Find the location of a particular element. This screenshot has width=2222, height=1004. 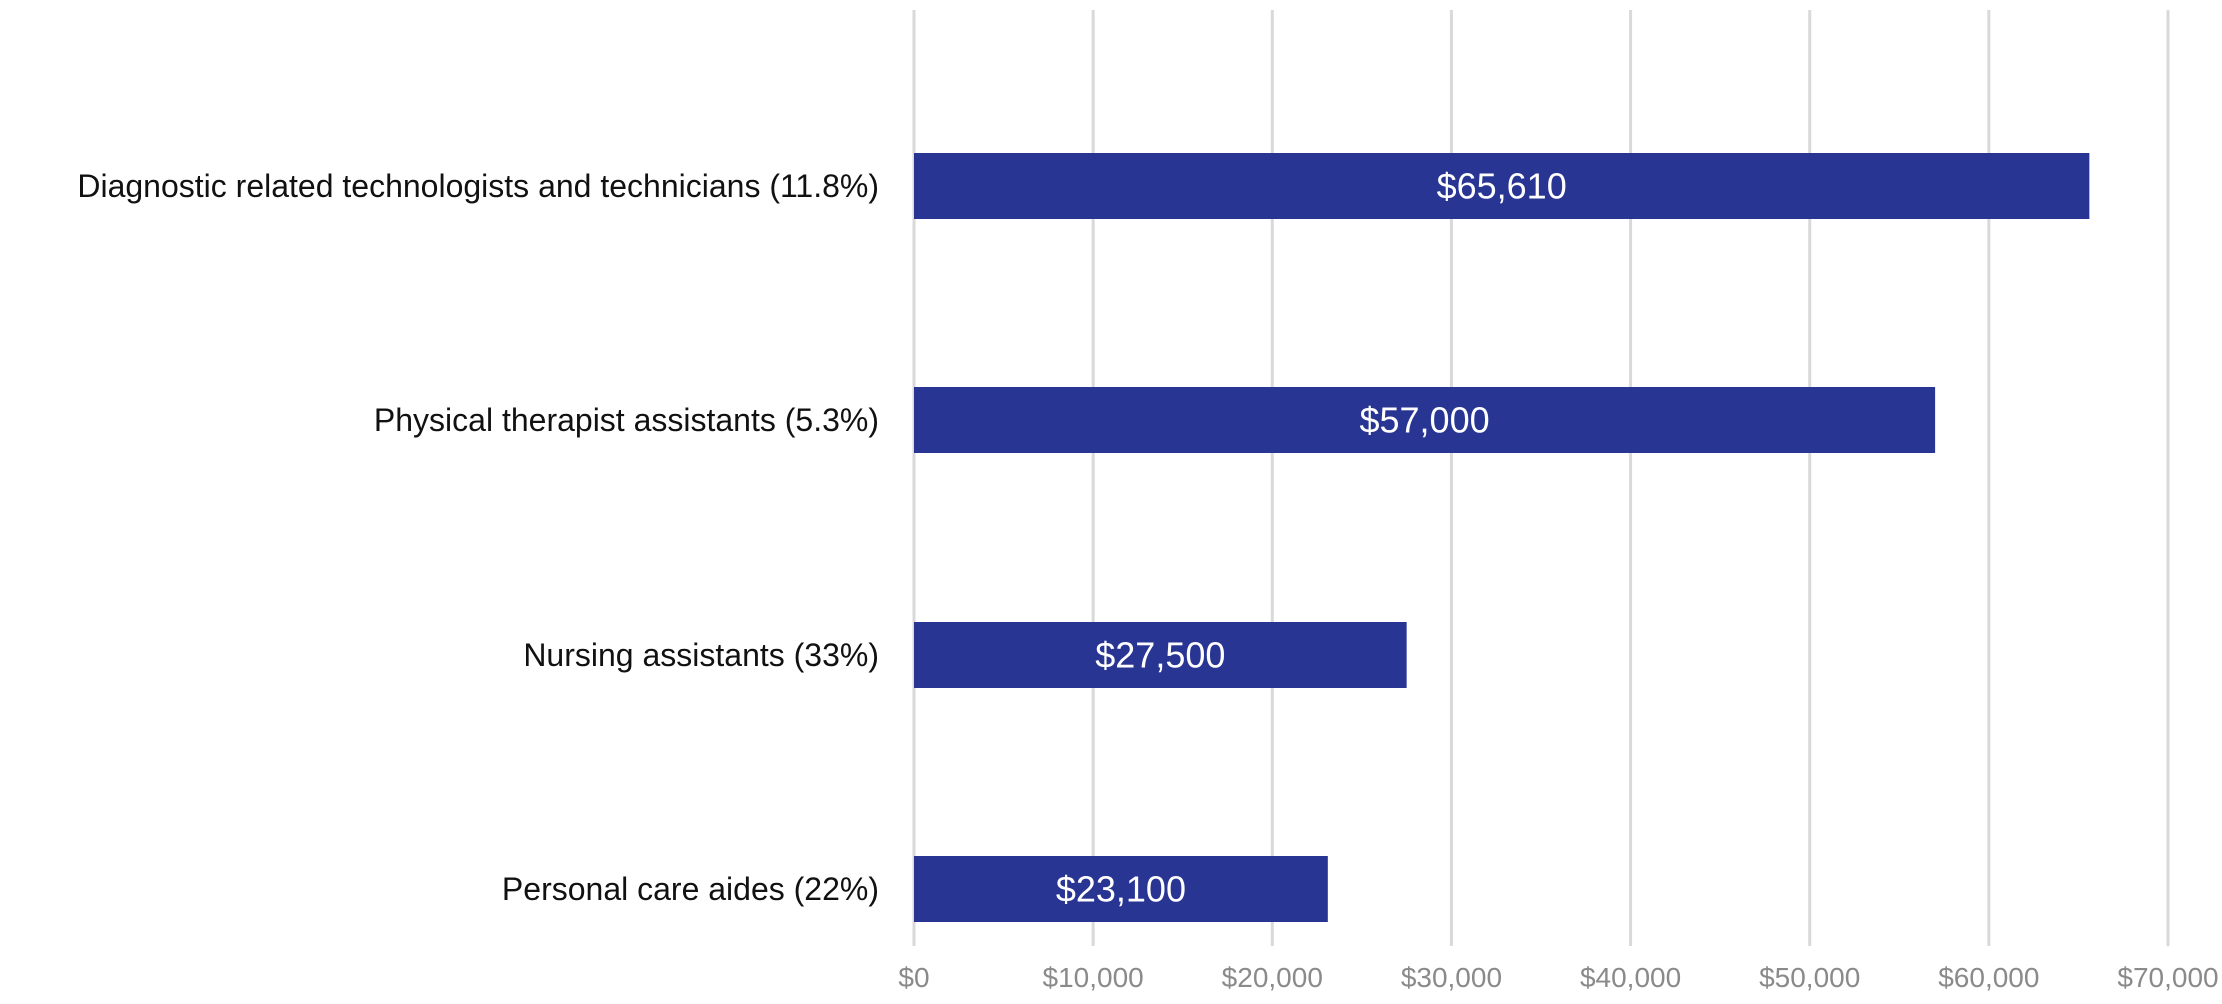

data-label: $27,500 is located at coordinates (1160, 655).